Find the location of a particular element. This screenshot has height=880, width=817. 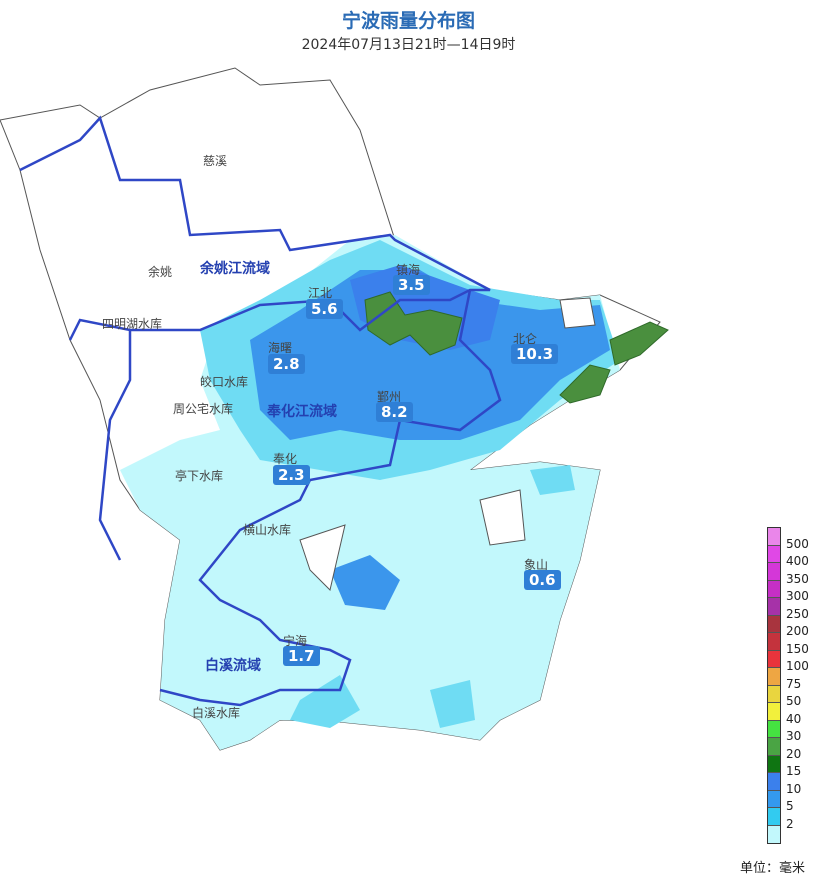

rain-value-zhenhai: 3.5 is located at coordinates (411, 285).